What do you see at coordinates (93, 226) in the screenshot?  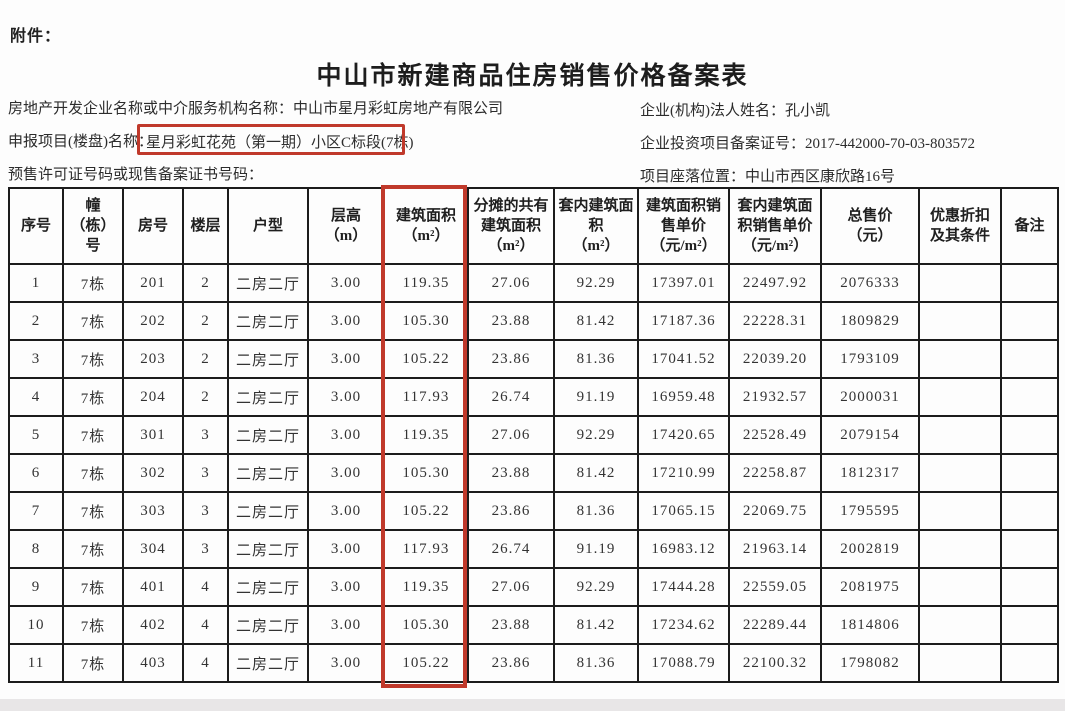 I see `header-building-no: 幢 （栋） 号` at bounding box center [93, 226].